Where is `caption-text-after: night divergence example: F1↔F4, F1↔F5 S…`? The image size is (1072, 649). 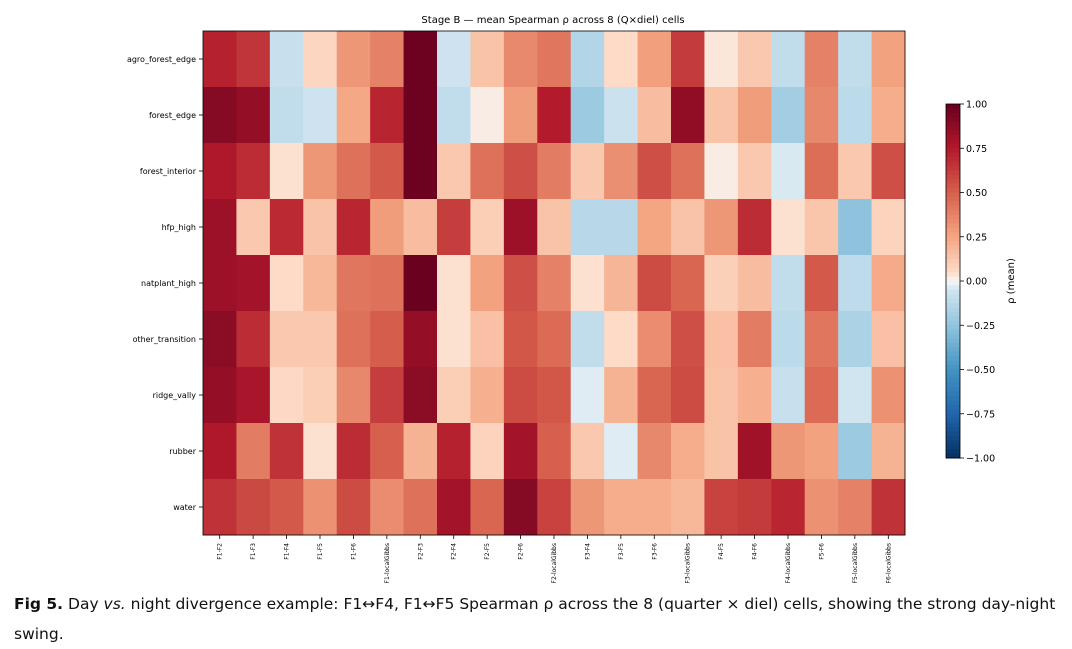 caption-text-after: night divergence example: F1↔F4, F1↔F5 S… is located at coordinates (535, 619).